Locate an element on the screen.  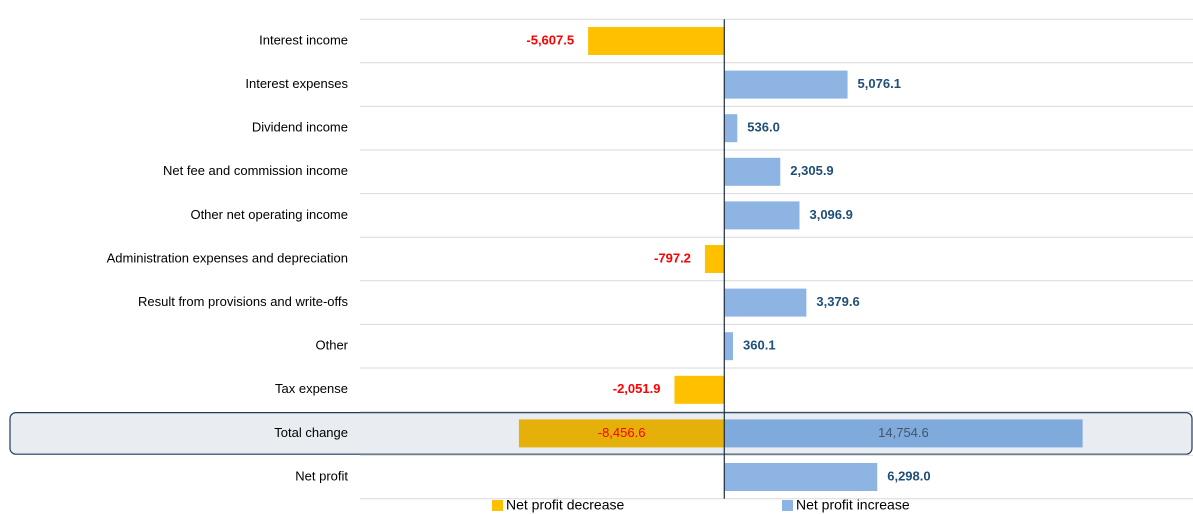
category-label: Tax expense is located at coordinates (311, 388).